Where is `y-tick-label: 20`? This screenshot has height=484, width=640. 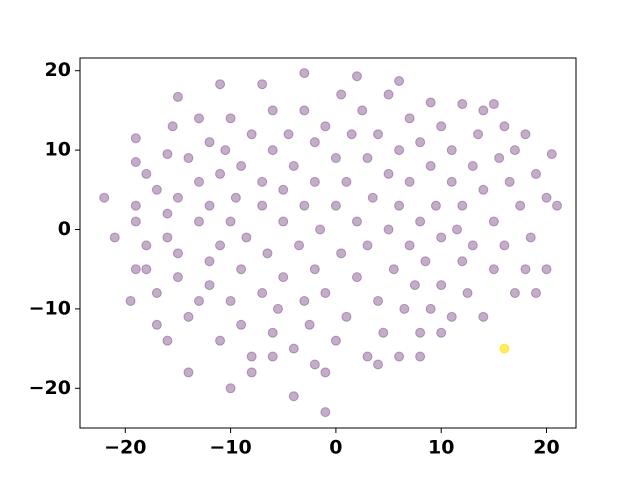 y-tick-label: 20 is located at coordinates (58, 70).